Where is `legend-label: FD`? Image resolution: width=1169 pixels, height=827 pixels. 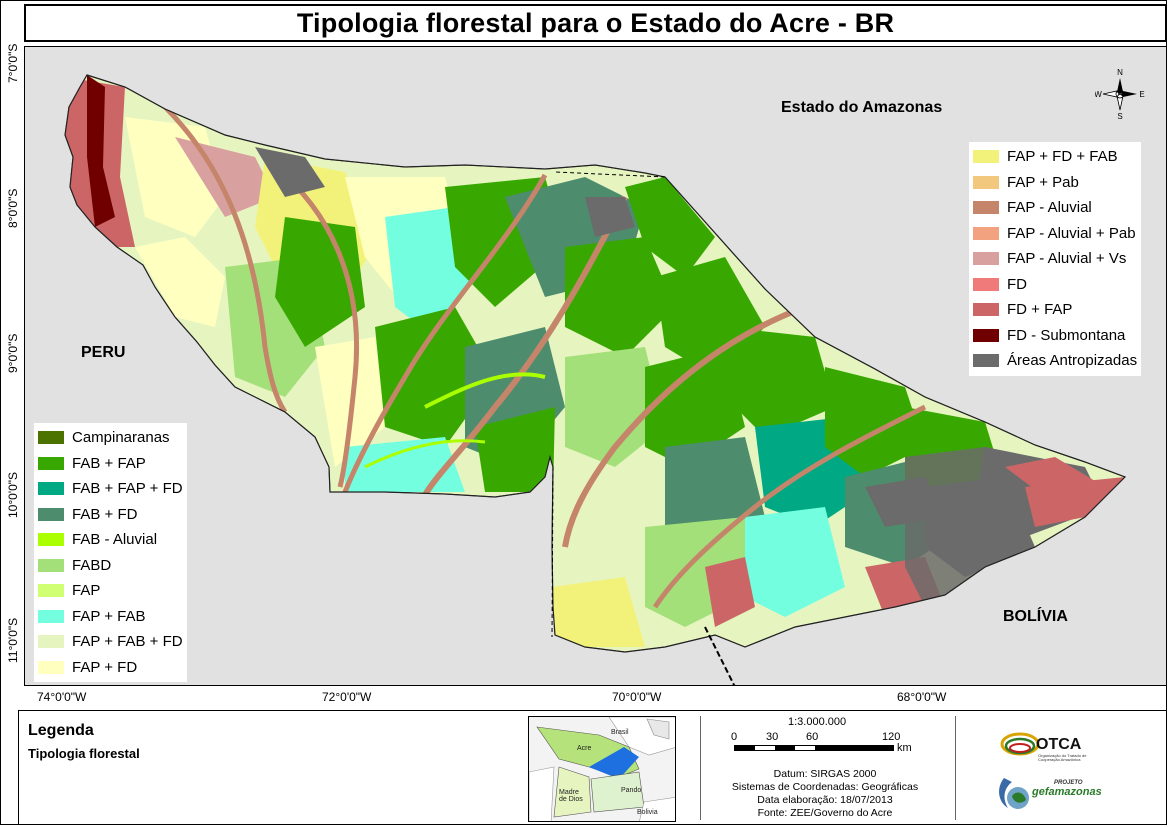 legend-label: FD is located at coordinates (1017, 284).